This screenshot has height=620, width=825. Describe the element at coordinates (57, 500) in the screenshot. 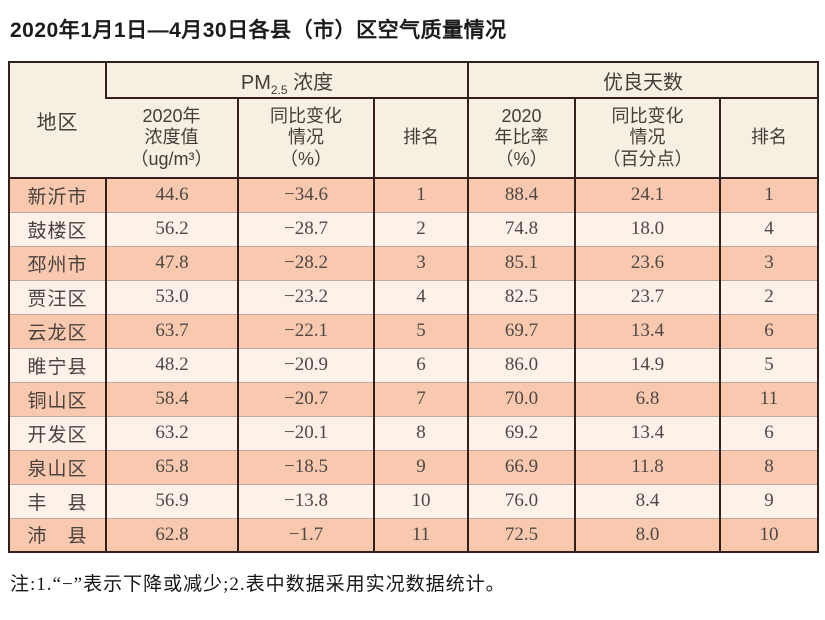

I see `cell-region: 丰 县` at that location.